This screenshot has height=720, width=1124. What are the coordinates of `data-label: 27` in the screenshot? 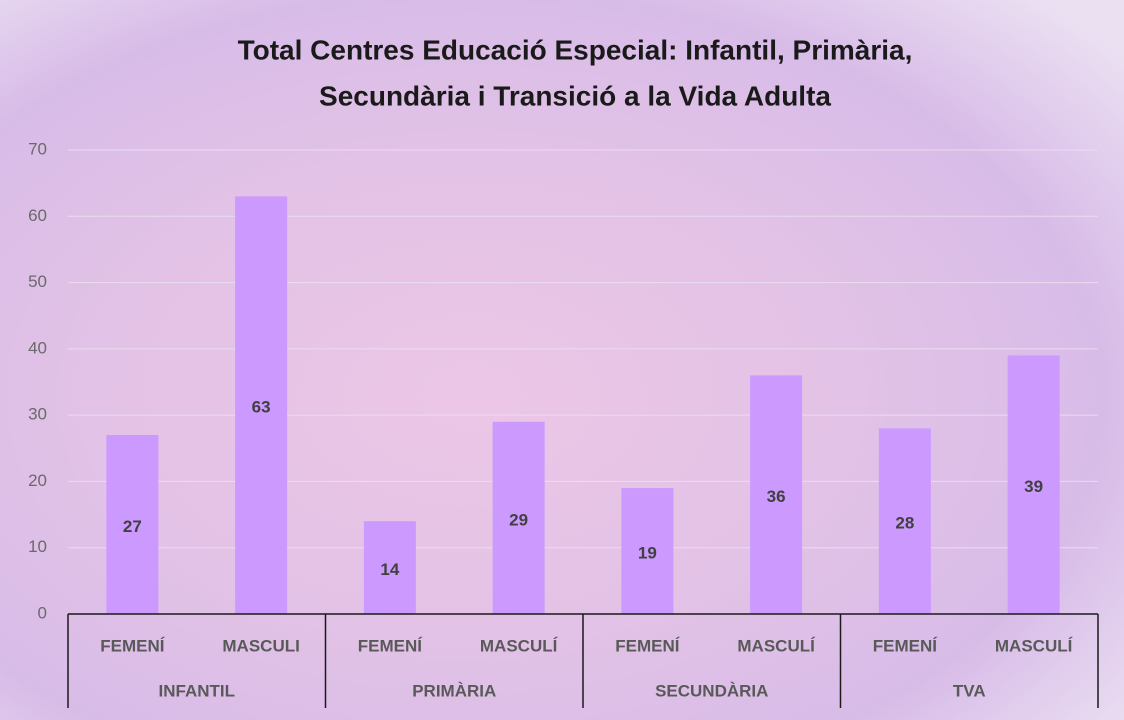 It's located at (132, 526).